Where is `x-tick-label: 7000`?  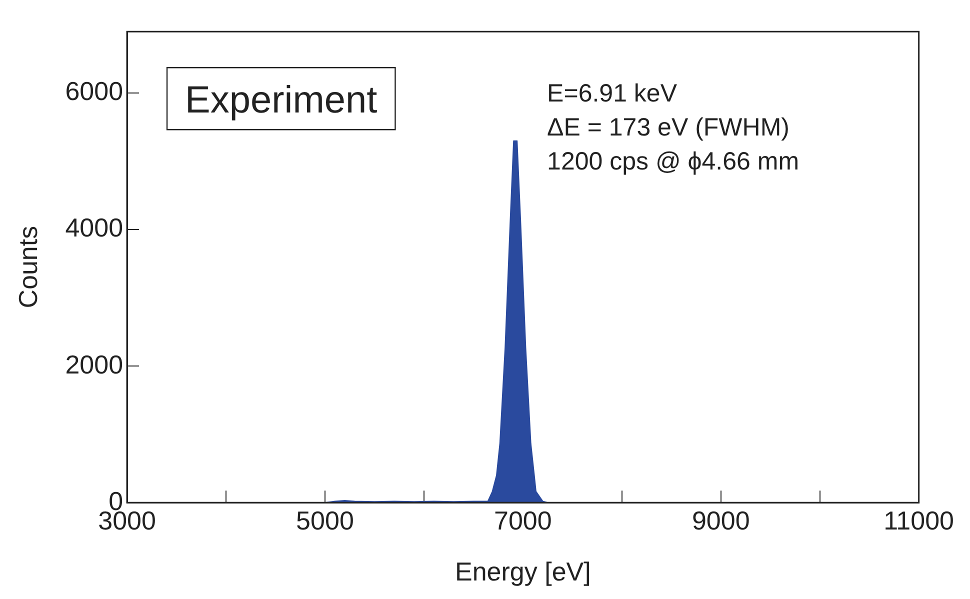
x-tick-label: 7000 is located at coordinates (523, 520).